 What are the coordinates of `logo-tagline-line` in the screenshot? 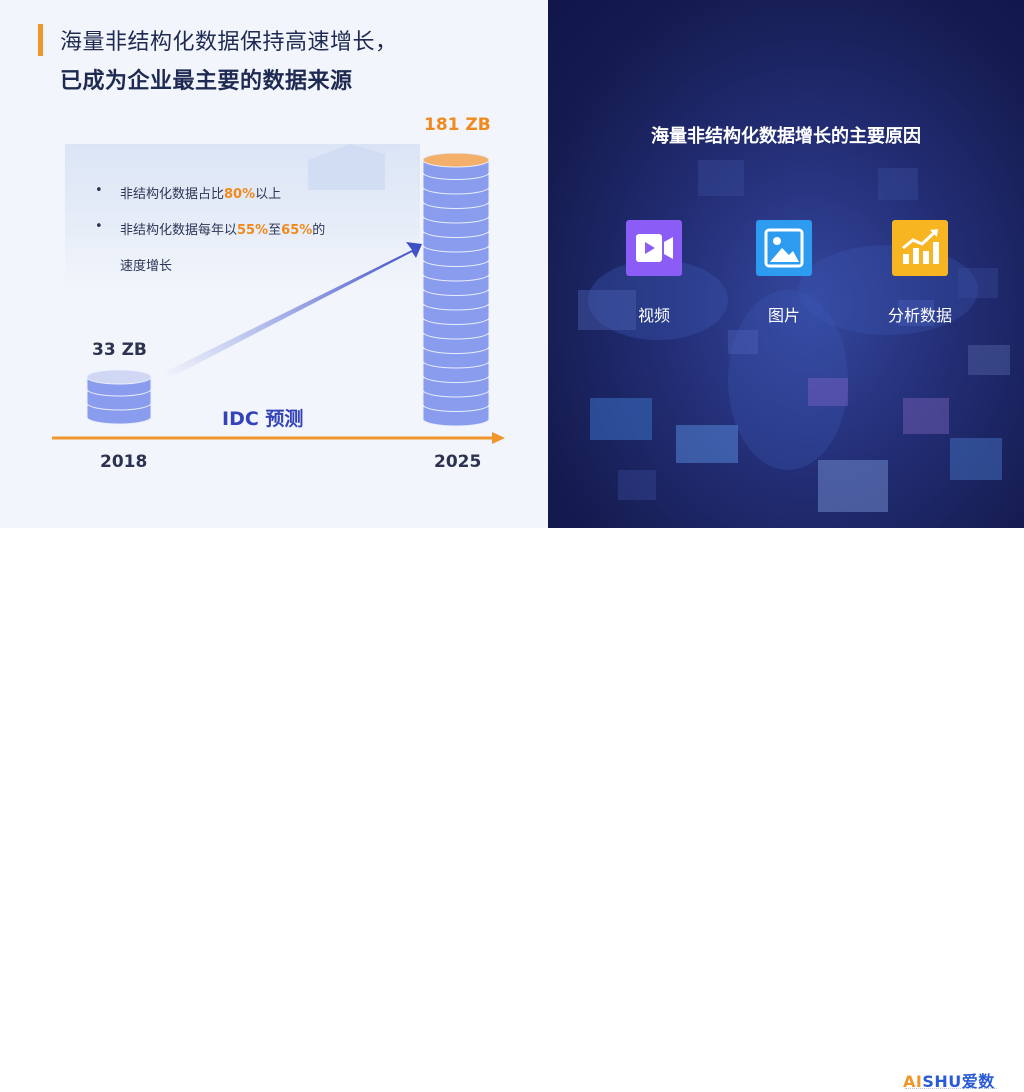 It's located at (951, 1089).